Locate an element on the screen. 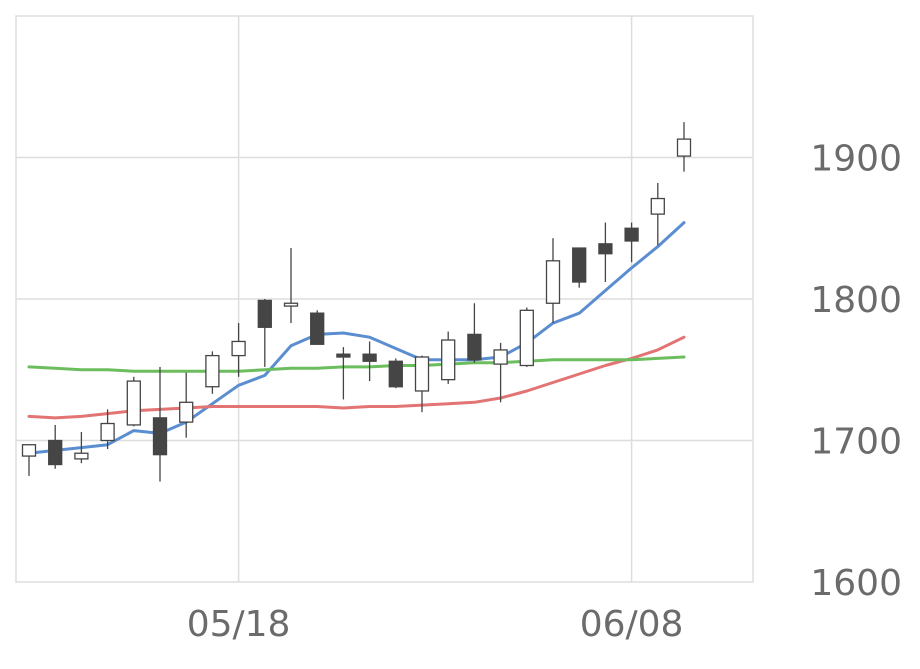 The width and height of the screenshot is (920, 669). y-tick-label-1700: 1700 is located at coordinates (856, 442).